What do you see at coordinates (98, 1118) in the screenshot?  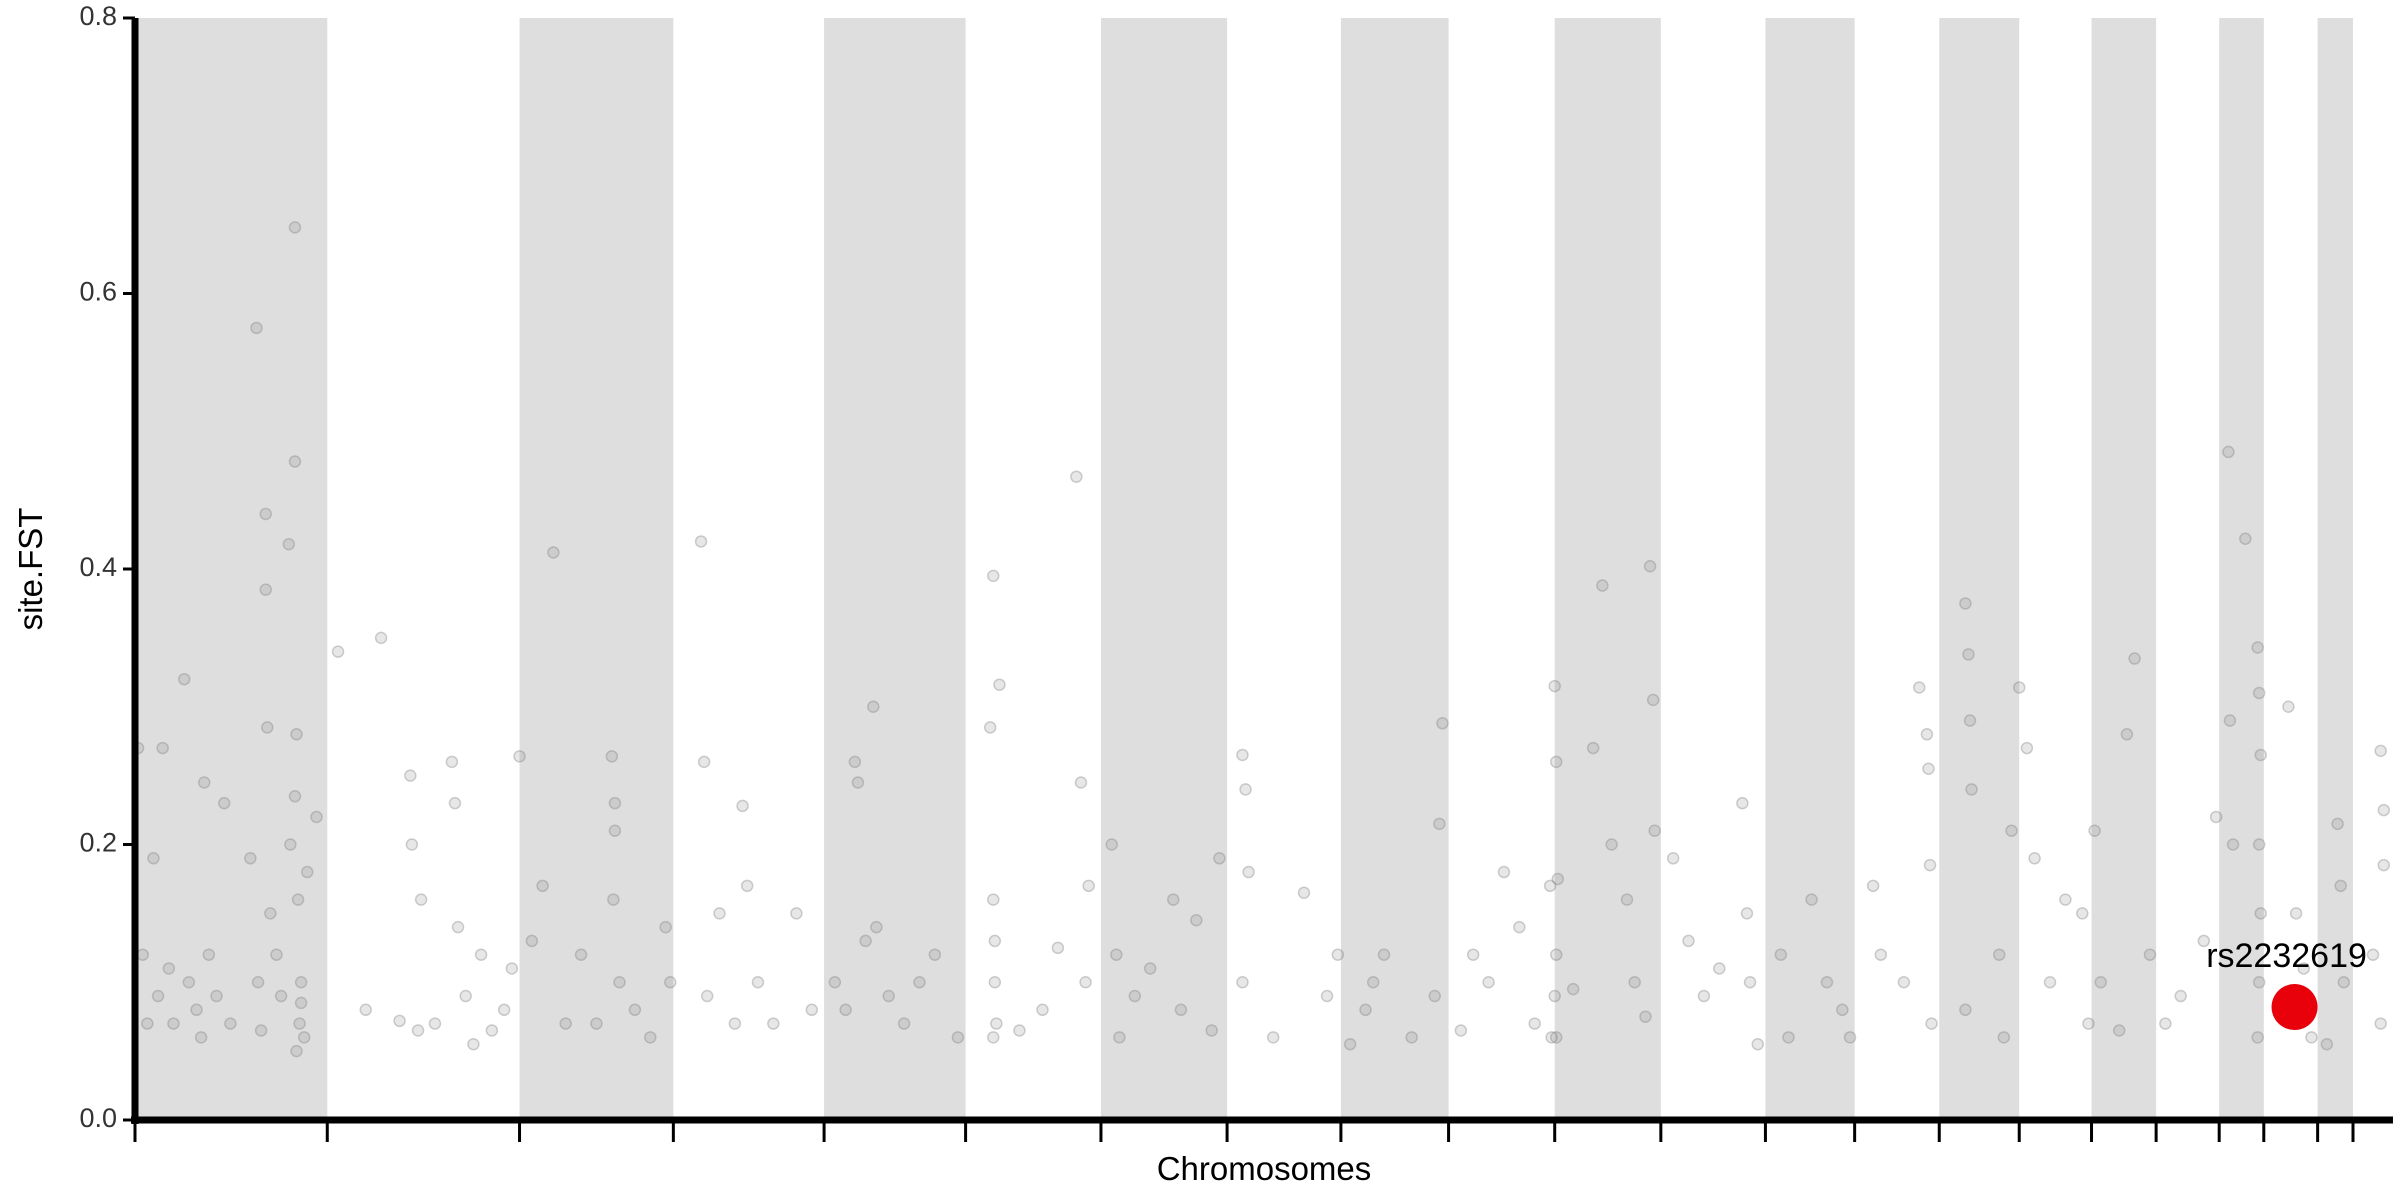 I see `y-tick-label: 0.0` at bounding box center [98, 1118].